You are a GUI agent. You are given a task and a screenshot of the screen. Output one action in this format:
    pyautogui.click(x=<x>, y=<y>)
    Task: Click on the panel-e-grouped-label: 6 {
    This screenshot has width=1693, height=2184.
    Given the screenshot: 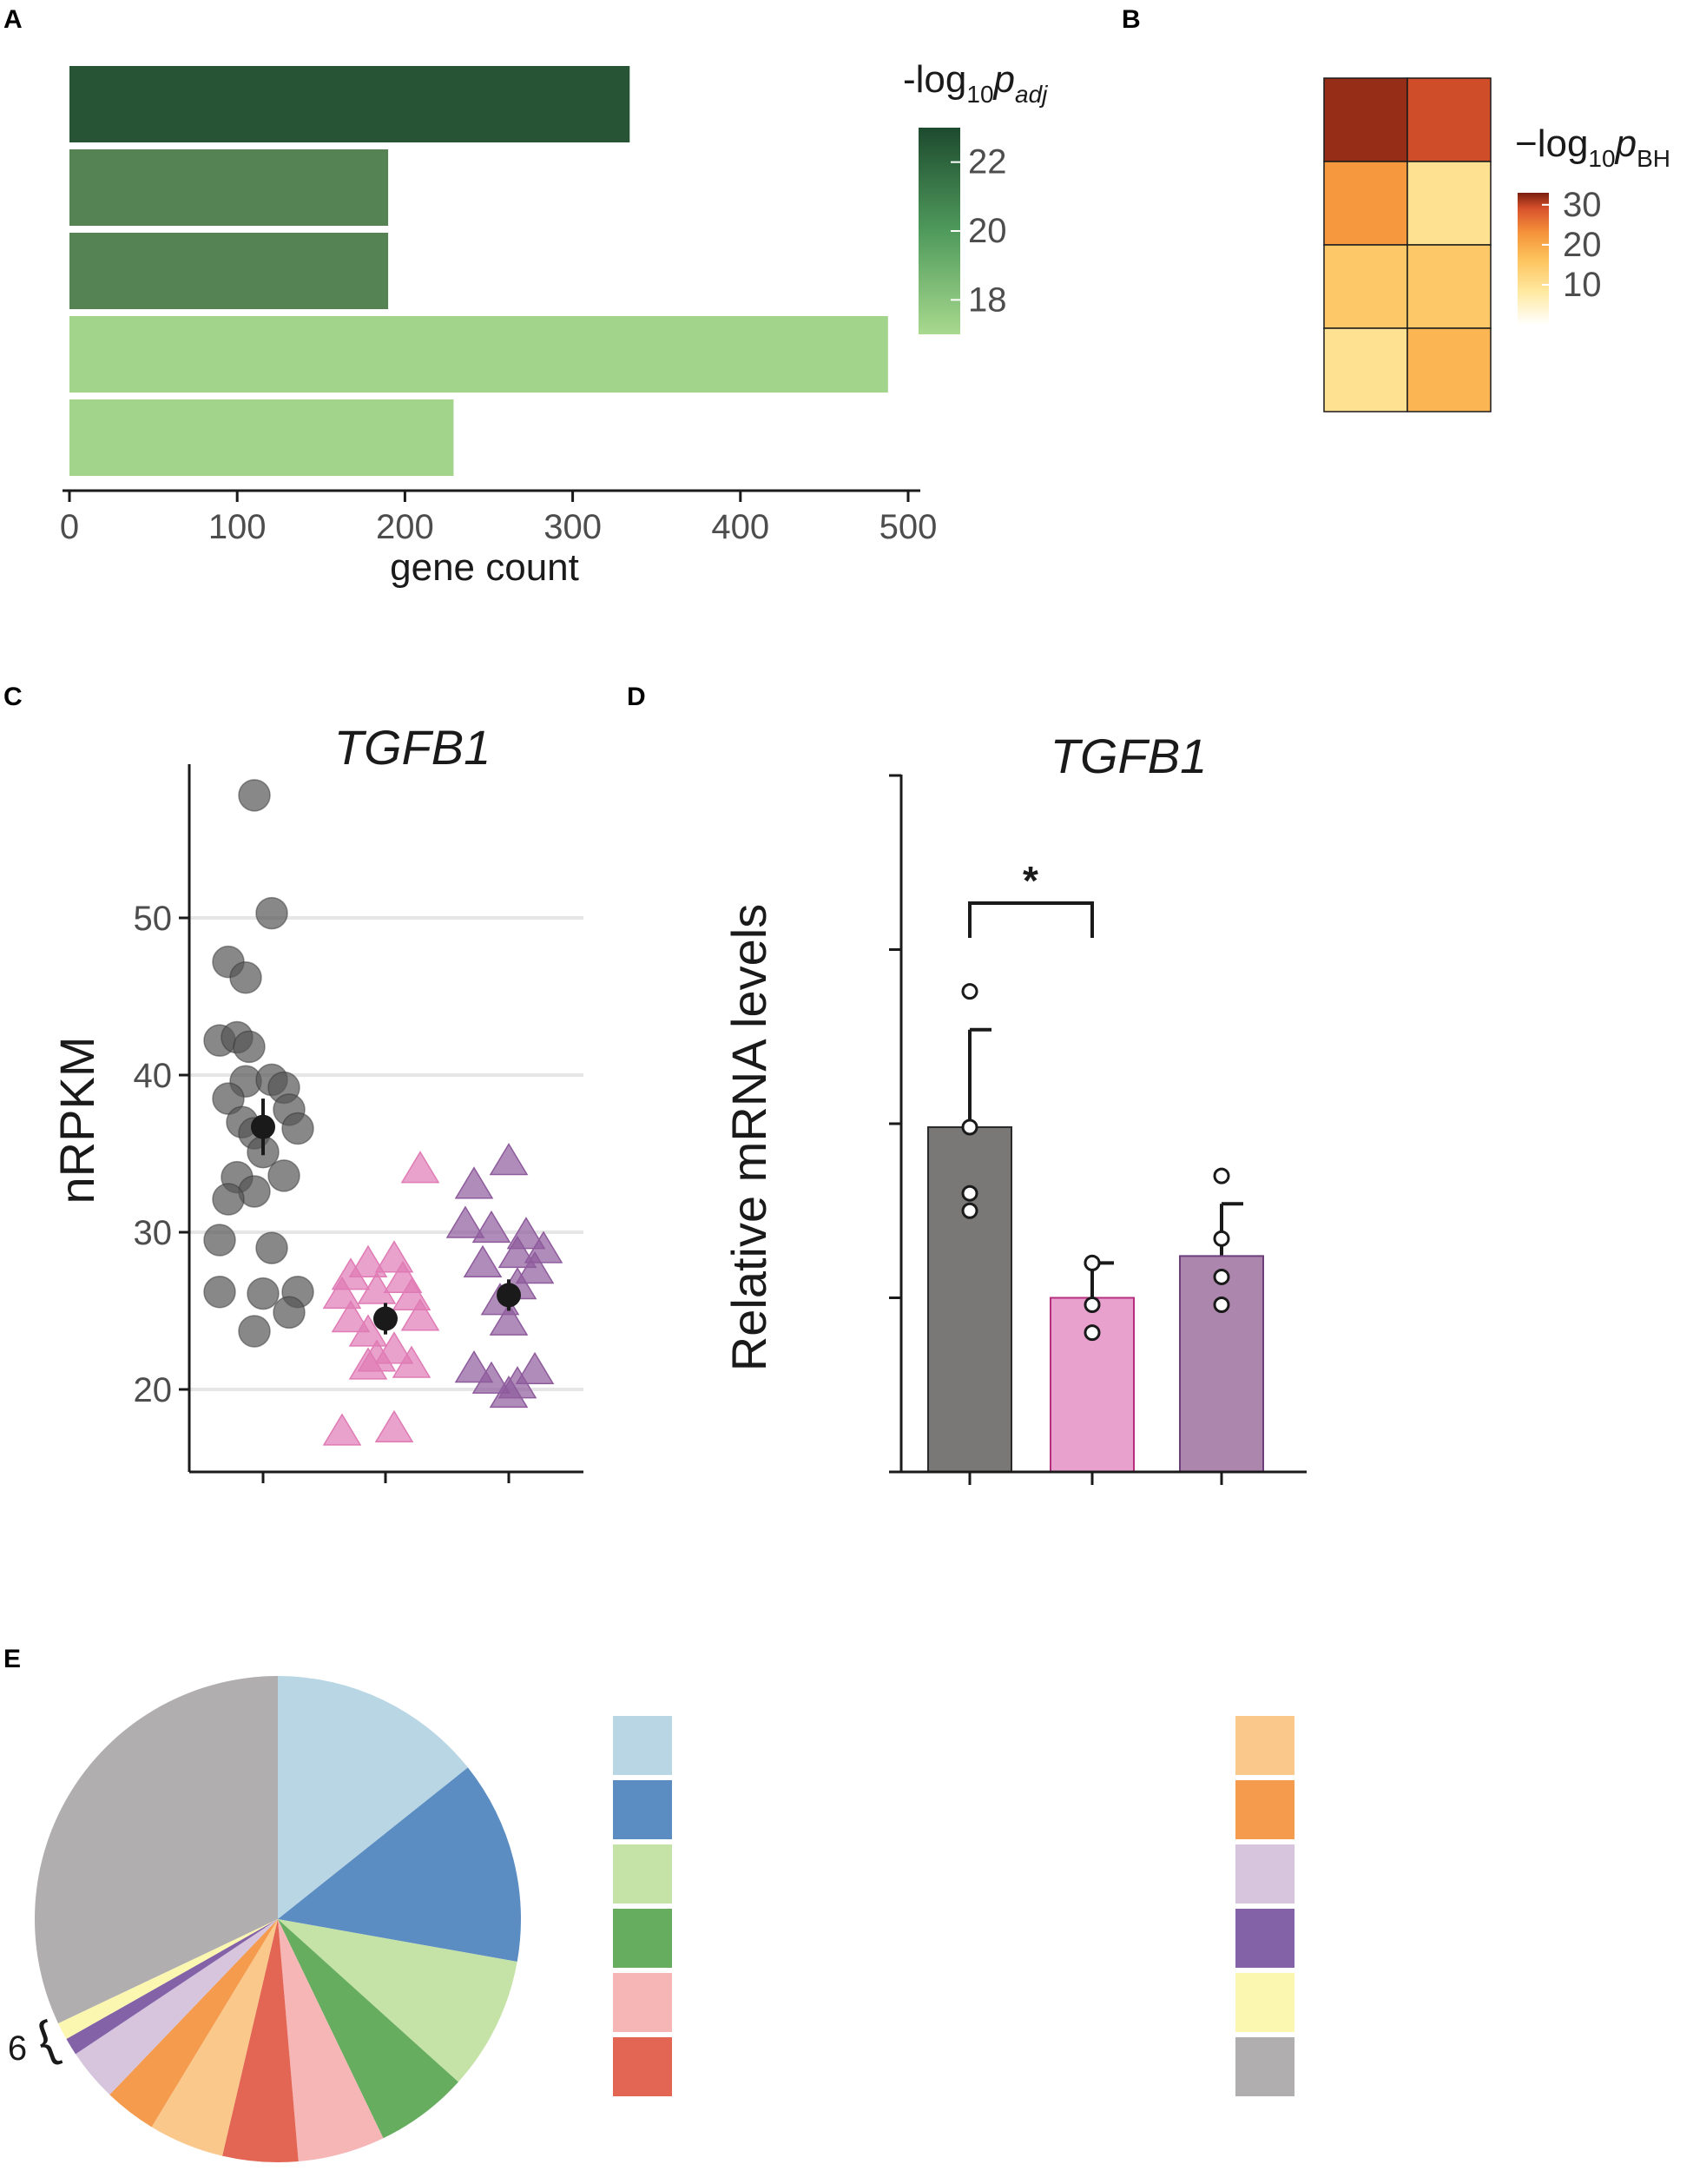 What is the action you would take?
    pyautogui.click(x=36, y=2039)
    